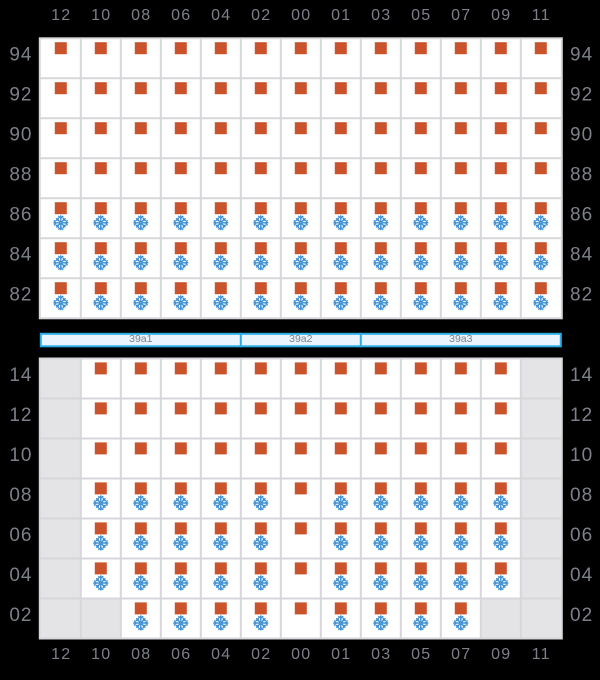 This screenshot has height=680, width=600. What do you see at coordinates (141, 339) in the screenshot?
I see `svg-text: 39a1` at bounding box center [141, 339].